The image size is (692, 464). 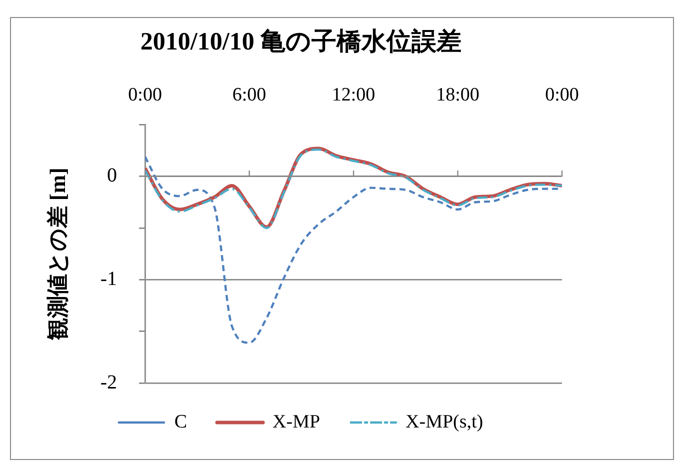 I want to click on y-tick-label: 0, so click(x=112, y=175).